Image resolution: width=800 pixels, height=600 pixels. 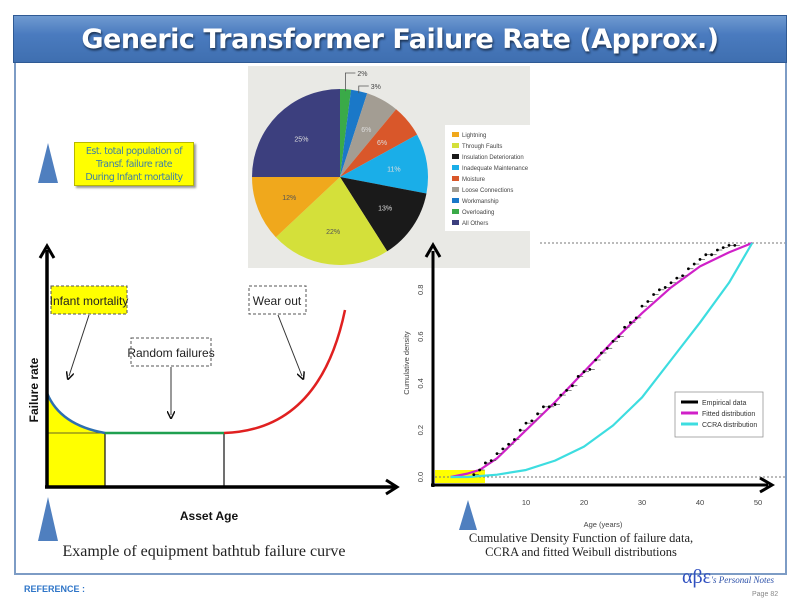 What do you see at coordinates (289, 345) in the screenshot?
I see `annotation-arrow` at bounding box center [289, 345].